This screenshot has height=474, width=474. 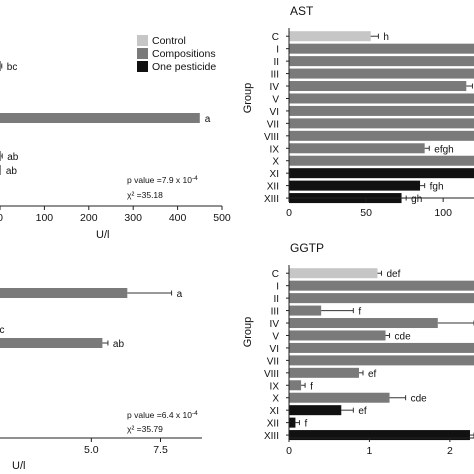 What do you see at coordinates (366, 213) in the screenshot?
I see `x-tick-label: 50` at bounding box center [366, 213].